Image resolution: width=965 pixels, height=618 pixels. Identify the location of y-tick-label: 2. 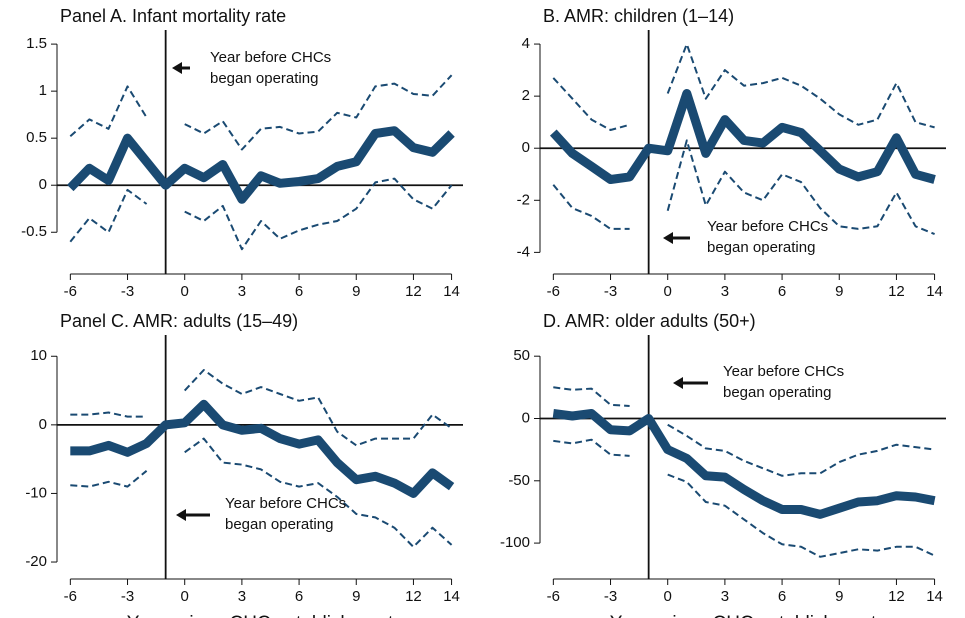
(526, 95).